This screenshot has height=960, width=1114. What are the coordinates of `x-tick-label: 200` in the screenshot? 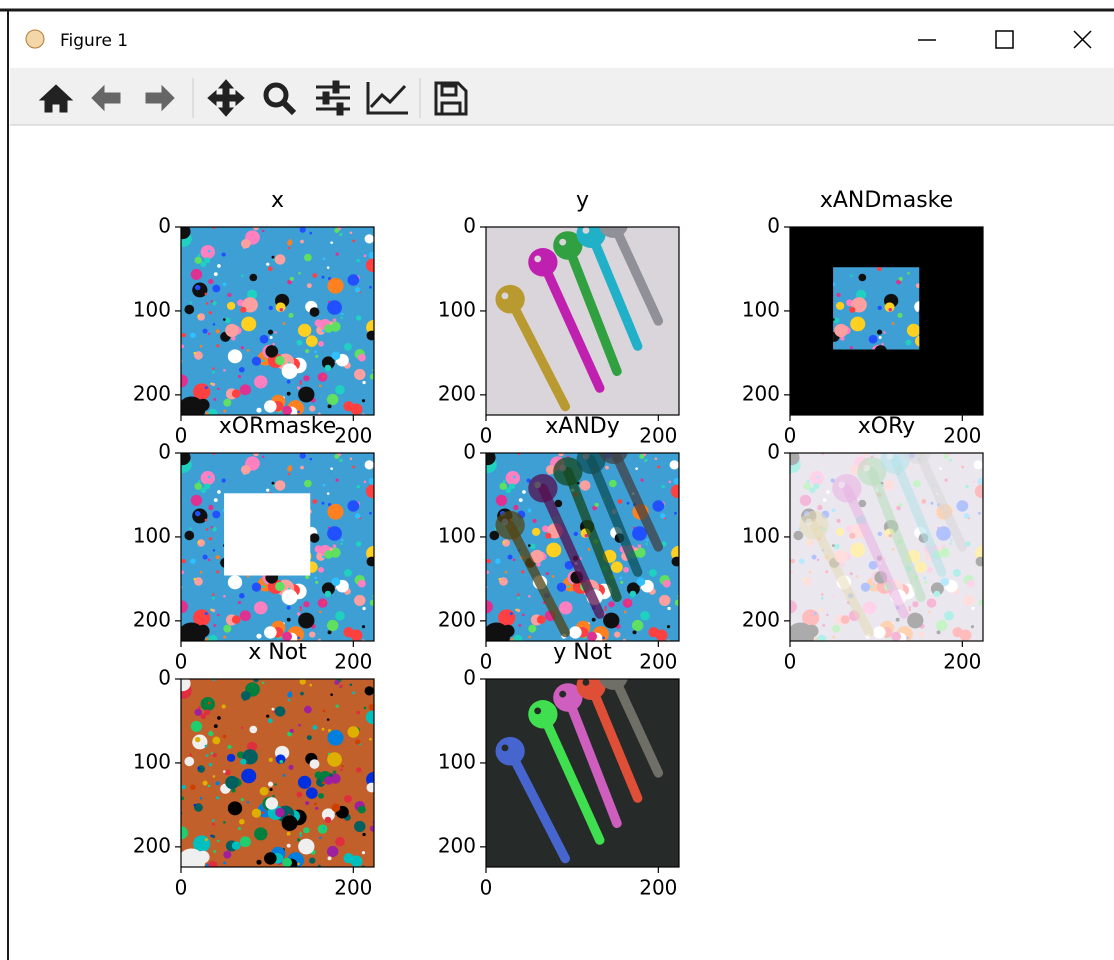 It's located at (658, 888).